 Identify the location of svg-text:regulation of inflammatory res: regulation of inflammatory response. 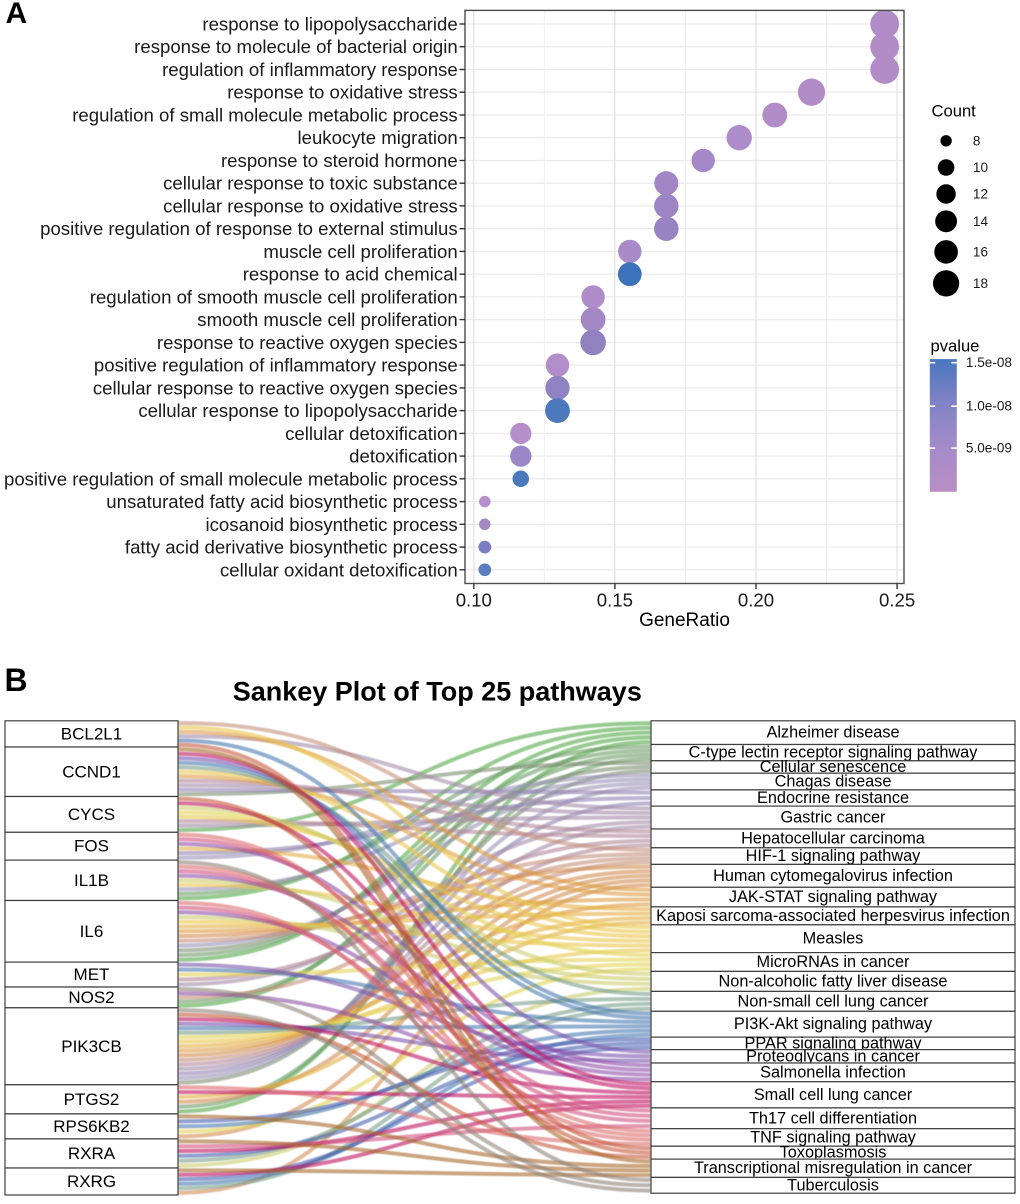
(310, 69).